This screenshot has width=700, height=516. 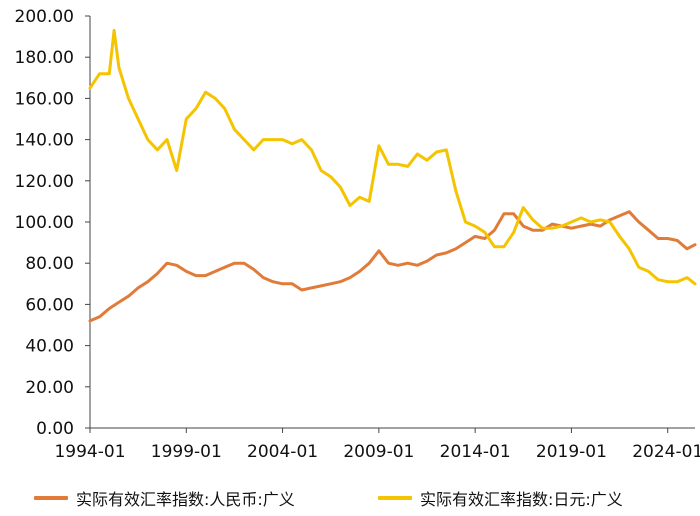 What do you see at coordinates (44, 182) in the screenshot?
I see `y-tick-label: 120.00` at bounding box center [44, 182].